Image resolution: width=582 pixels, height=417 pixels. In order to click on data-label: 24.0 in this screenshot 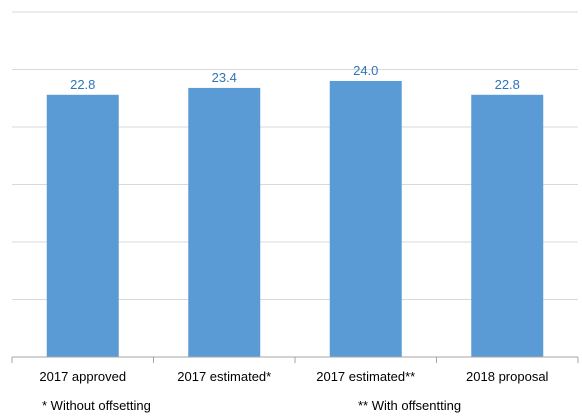, I will do `click(365, 70)`.